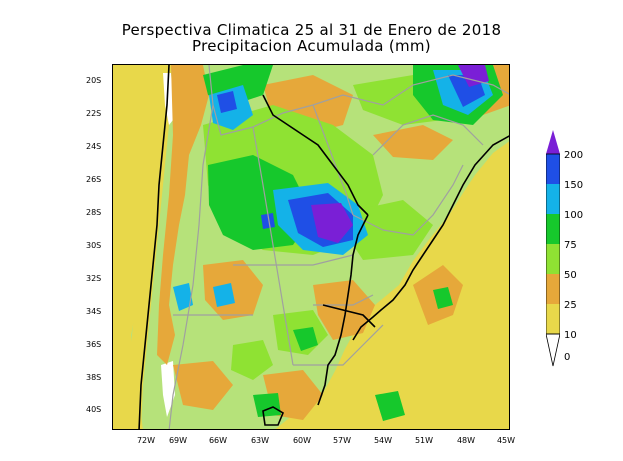 Image resolution: width=623 pixels, height=461 pixels. I want to click on lon-label-45w: 45W, so click(506, 440).